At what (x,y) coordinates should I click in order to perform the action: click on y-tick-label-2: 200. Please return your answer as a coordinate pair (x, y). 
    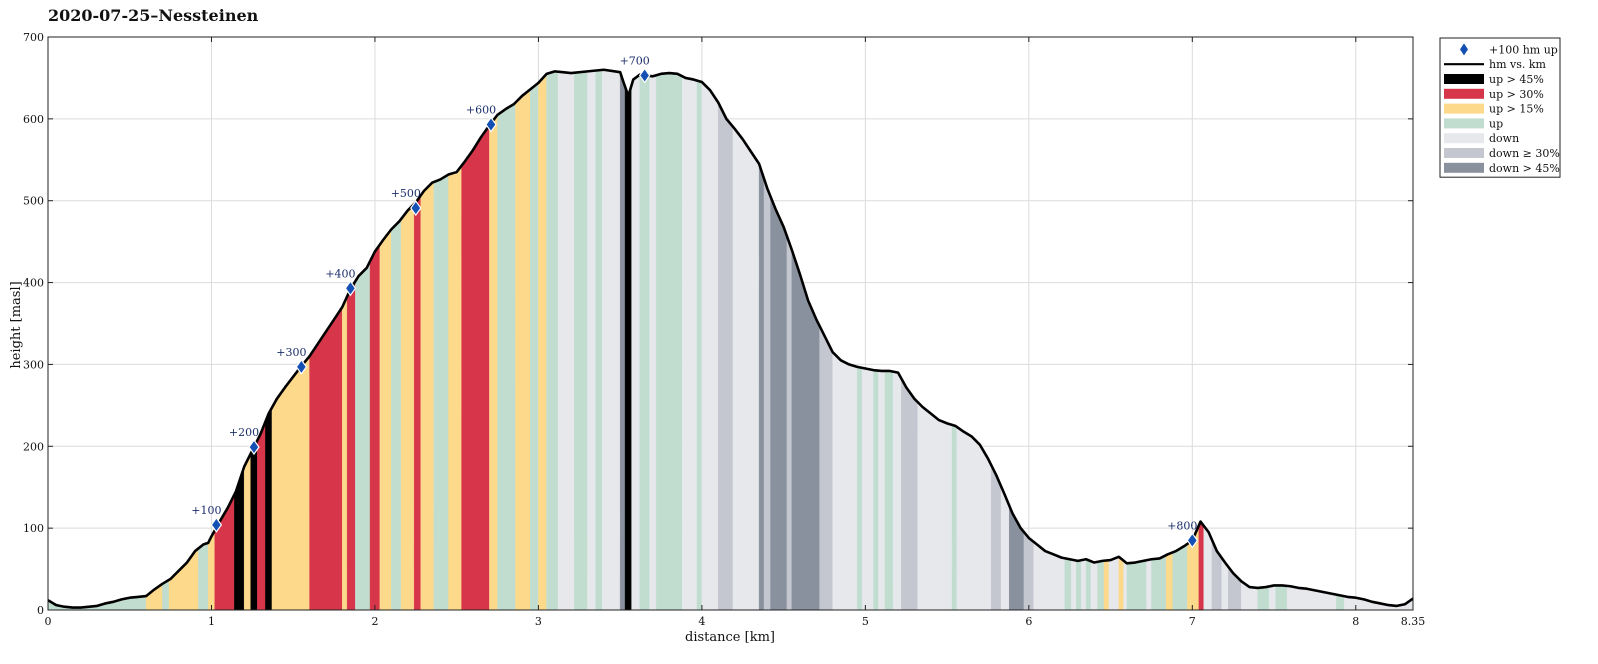
    Looking at the image, I should click on (33, 446).